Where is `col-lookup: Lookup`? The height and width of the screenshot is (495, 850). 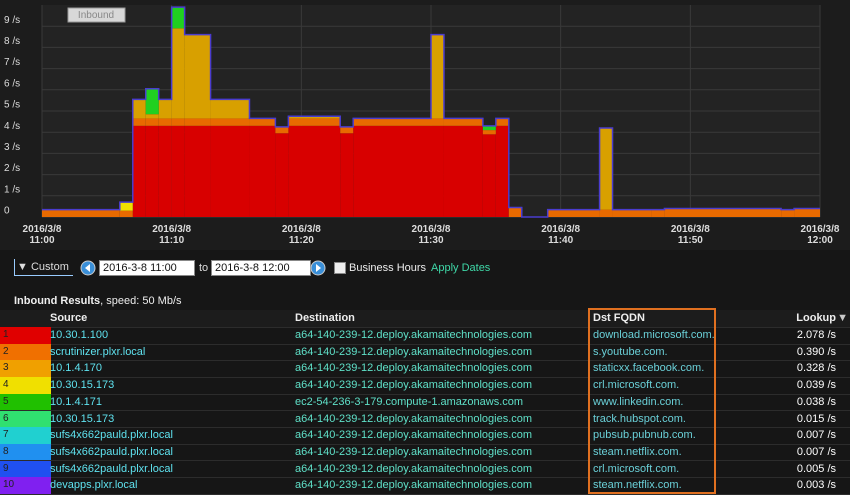
col-lookup: Lookup is located at coordinates (816, 318).